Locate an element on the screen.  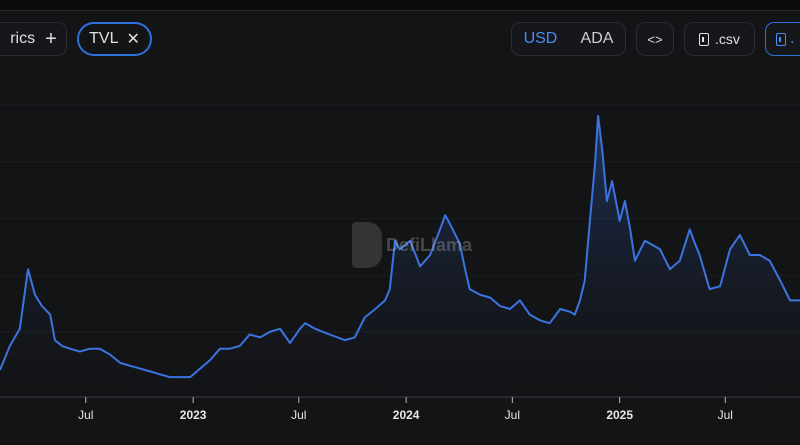
close-icon: ✕ is located at coordinates (133, 39).